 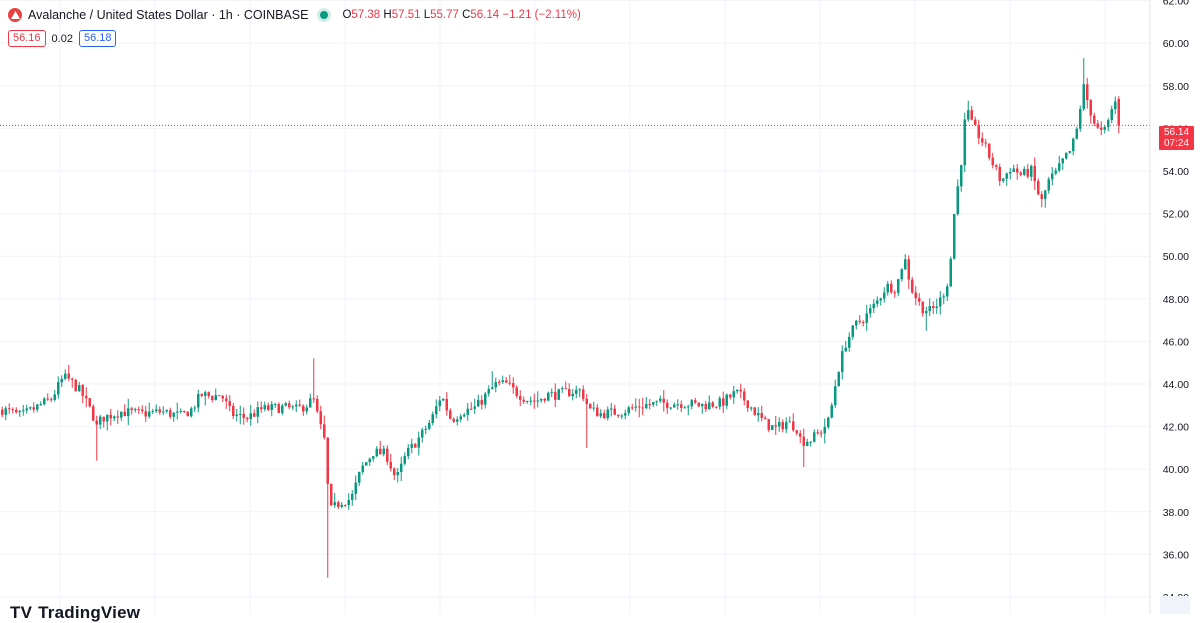 I want to click on sell-button: 56.16, so click(x=27, y=38).